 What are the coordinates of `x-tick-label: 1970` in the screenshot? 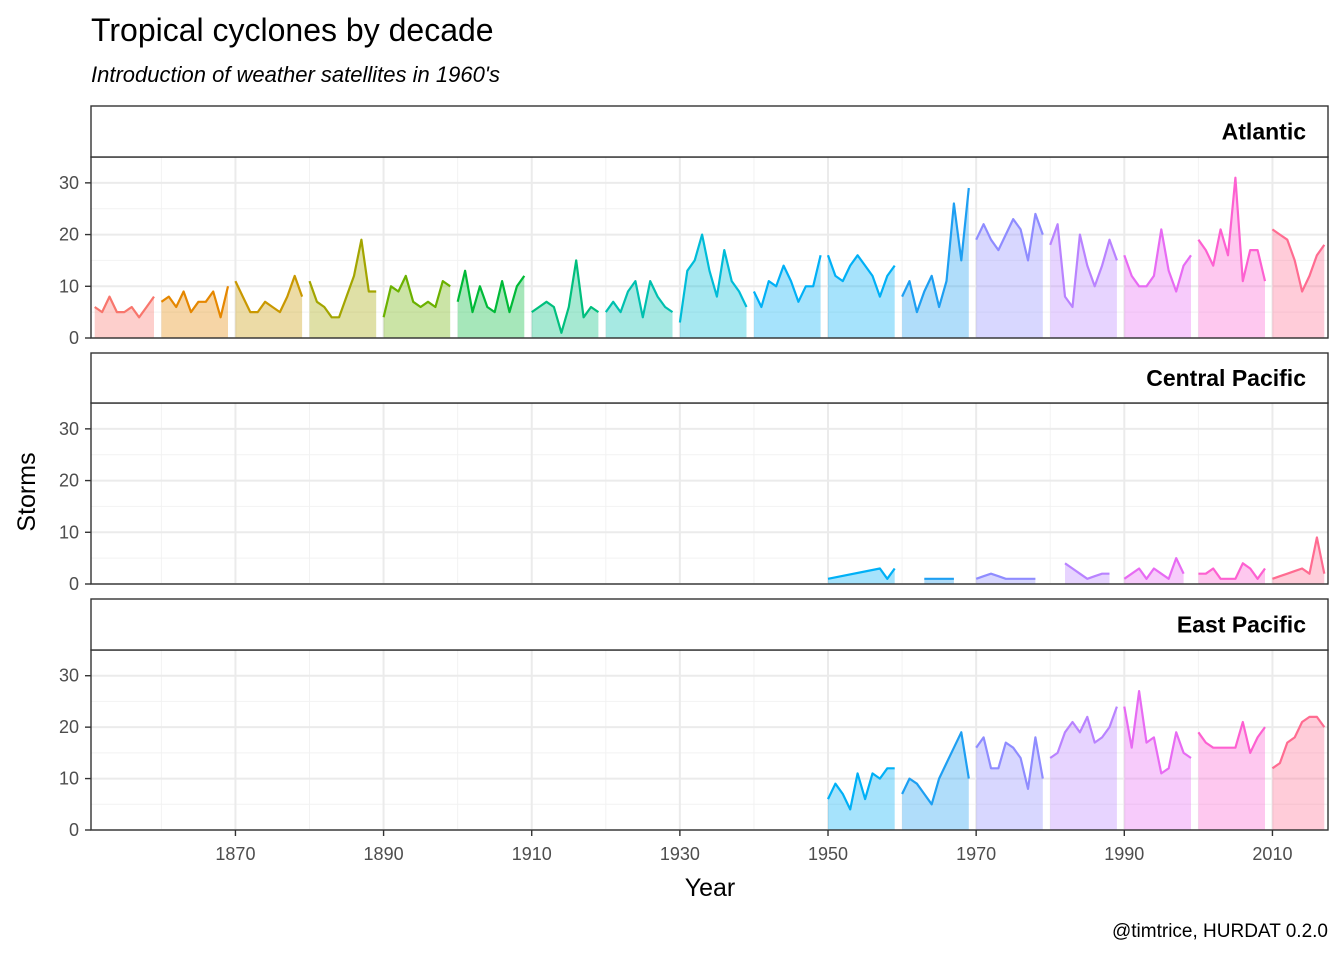 It's located at (976, 854).